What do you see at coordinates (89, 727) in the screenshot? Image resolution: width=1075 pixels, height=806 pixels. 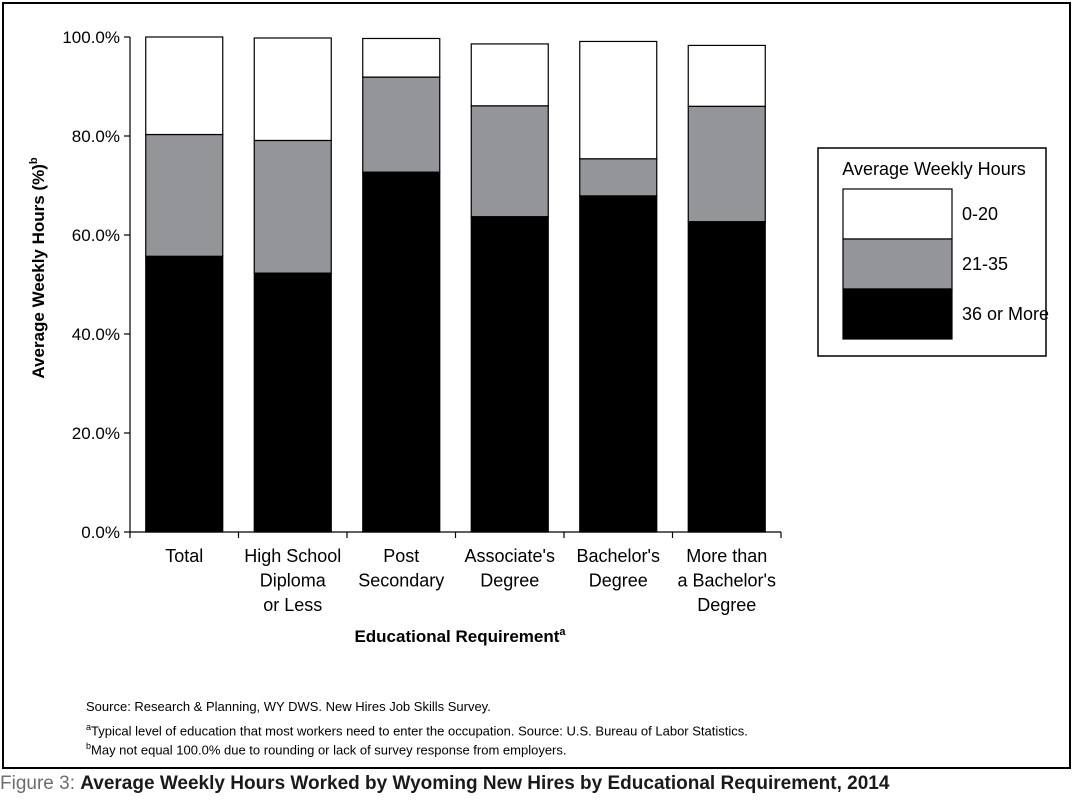 I see `footnote-a-mark: a` at bounding box center [89, 727].